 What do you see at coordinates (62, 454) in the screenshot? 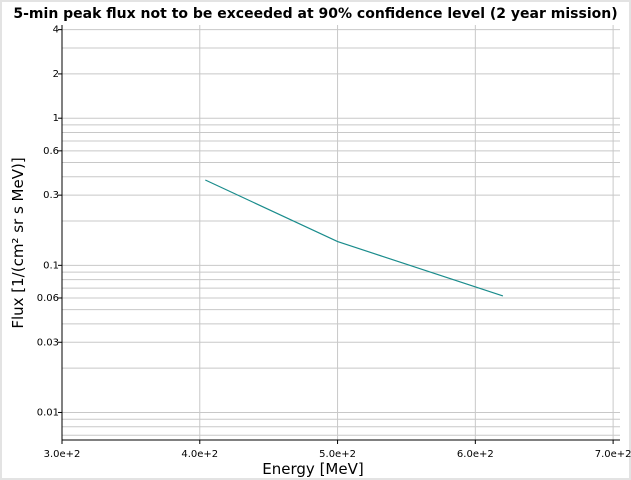
I see `x-tick-label: 3.0e+2` at bounding box center [62, 454].